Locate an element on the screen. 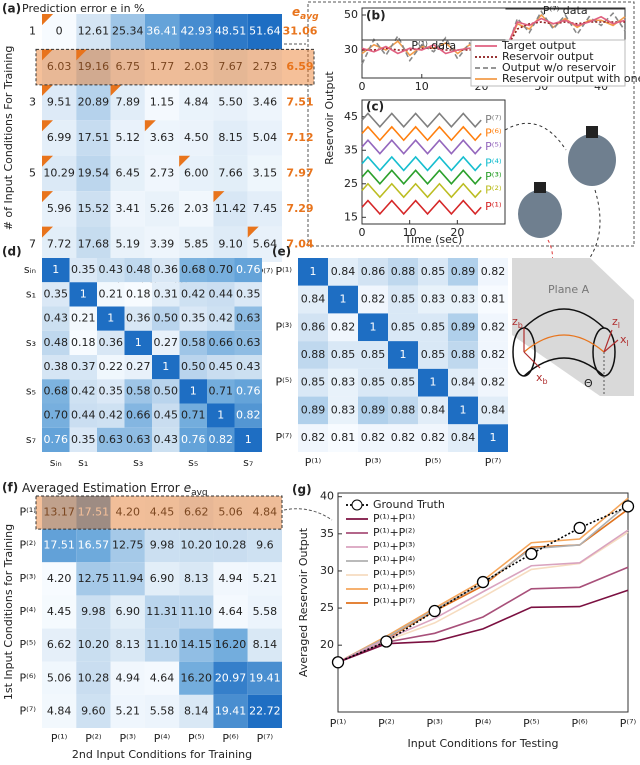 The height and width of the screenshot is (765, 640). row-label: 1 is located at coordinates (32, 31).